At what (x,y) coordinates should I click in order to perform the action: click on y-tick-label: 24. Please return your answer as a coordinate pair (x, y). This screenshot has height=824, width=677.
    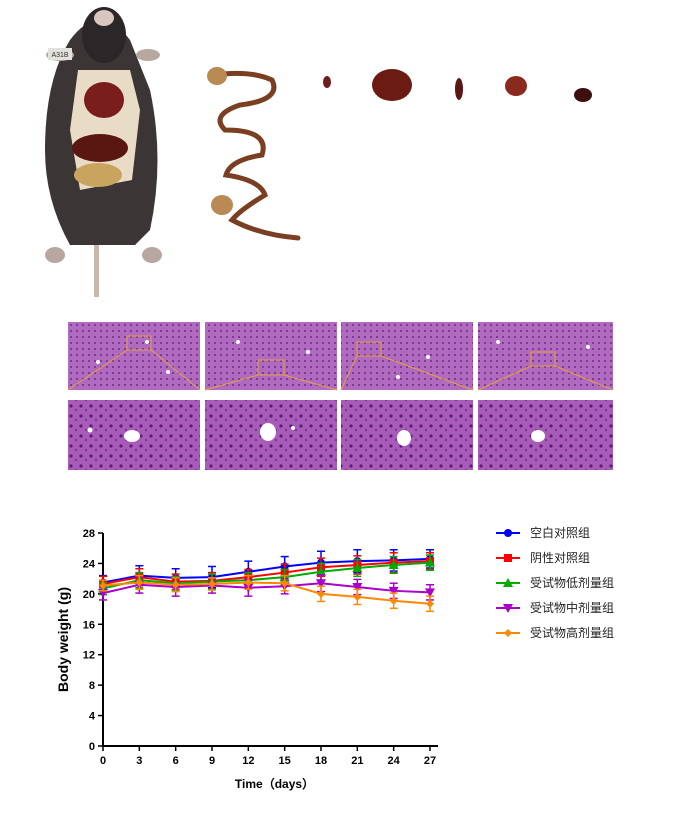
    Looking at the image, I should click on (89, 564).